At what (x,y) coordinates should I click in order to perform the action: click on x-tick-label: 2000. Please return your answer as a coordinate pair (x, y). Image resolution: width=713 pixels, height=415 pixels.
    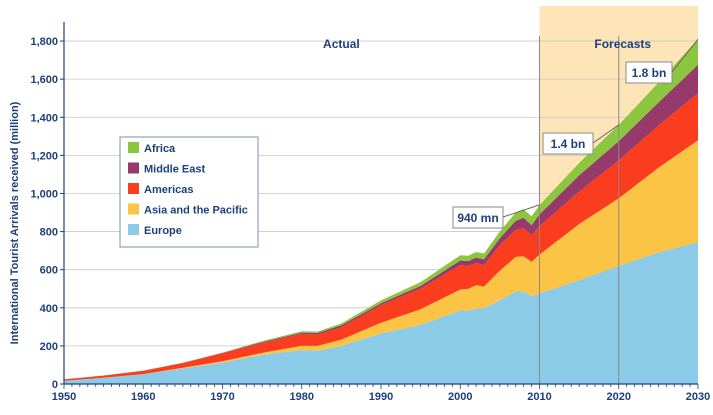
    Looking at the image, I should click on (460, 397).